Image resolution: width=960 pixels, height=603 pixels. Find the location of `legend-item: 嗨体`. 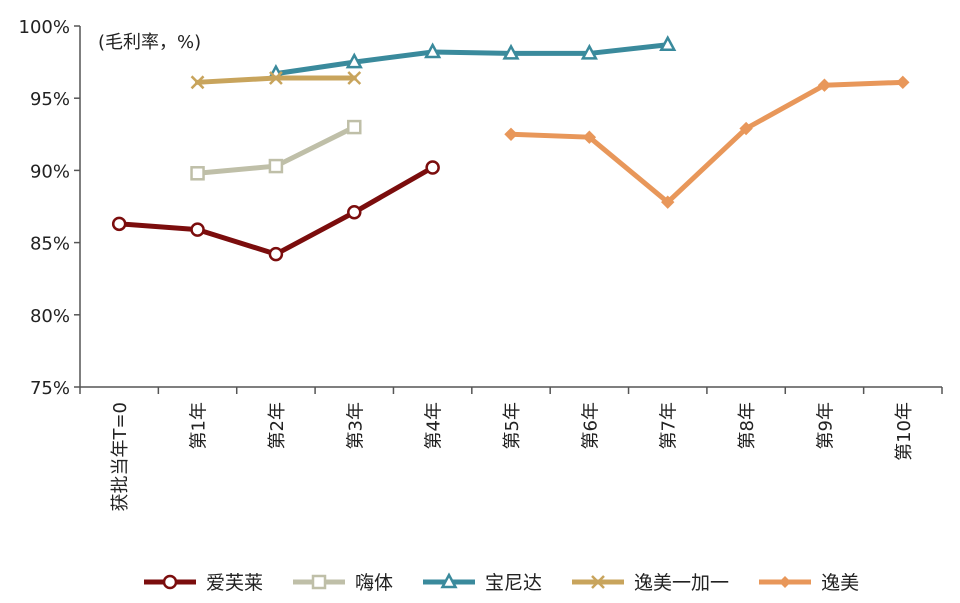

legend-item: 嗨体 is located at coordinates (341, 581).